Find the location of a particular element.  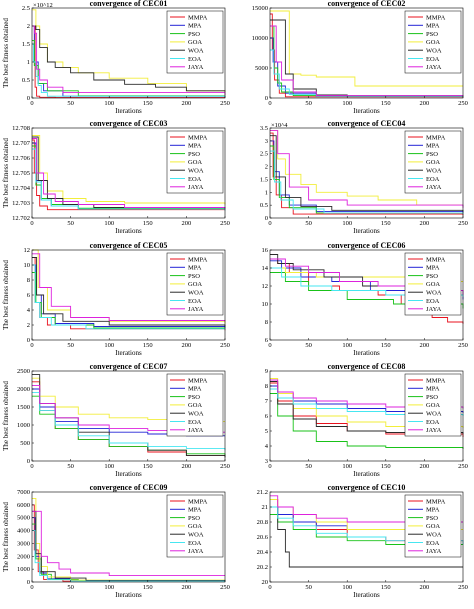

y-tick-label: 2500 is located at coordinates (23, 371).